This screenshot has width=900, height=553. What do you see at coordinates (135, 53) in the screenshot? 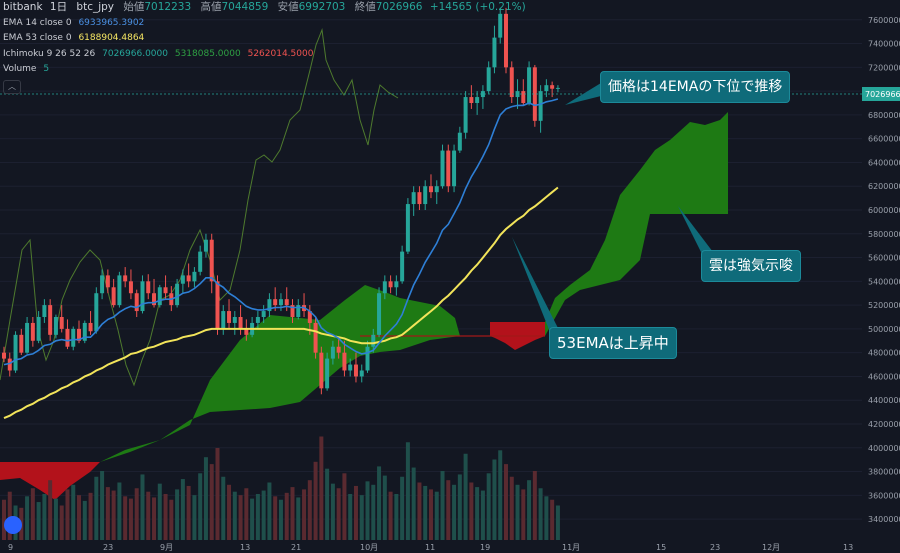
I see `indicator-value: 7026966.0000` at bounding box center [135, 53].